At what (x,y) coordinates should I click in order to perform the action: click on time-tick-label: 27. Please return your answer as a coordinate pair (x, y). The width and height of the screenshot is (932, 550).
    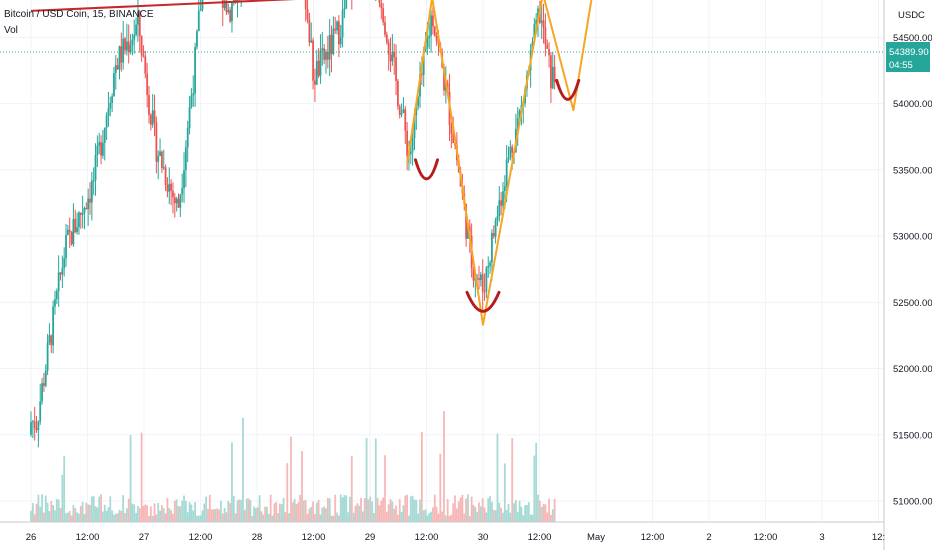
    Looking at the image, I should click on (144, 537).